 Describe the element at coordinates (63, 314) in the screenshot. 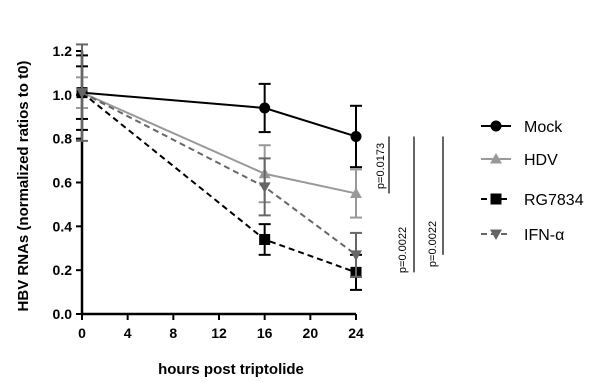

I see `y-tick-label: 0.0` at that location.